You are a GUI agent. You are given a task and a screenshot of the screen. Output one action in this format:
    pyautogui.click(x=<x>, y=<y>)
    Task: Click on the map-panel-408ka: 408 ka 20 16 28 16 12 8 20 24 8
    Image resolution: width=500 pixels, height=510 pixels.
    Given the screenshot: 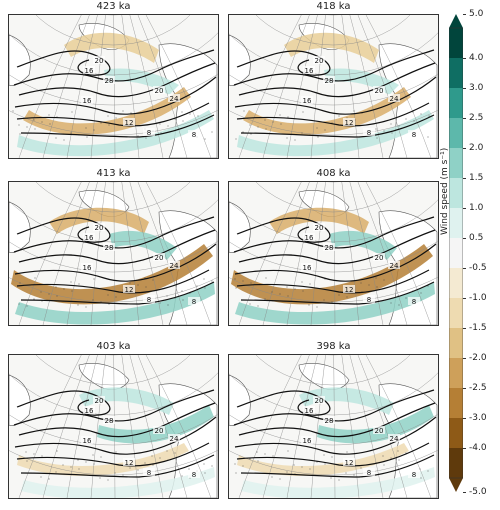 What is the action you would take?
    pyautogui.click(x=333, y=246)
    